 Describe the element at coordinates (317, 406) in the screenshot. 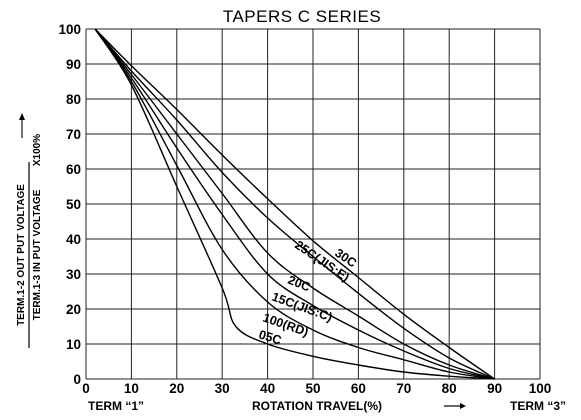

I see `x-axis-label: ROTATION TRAVEL(%)` at that location.